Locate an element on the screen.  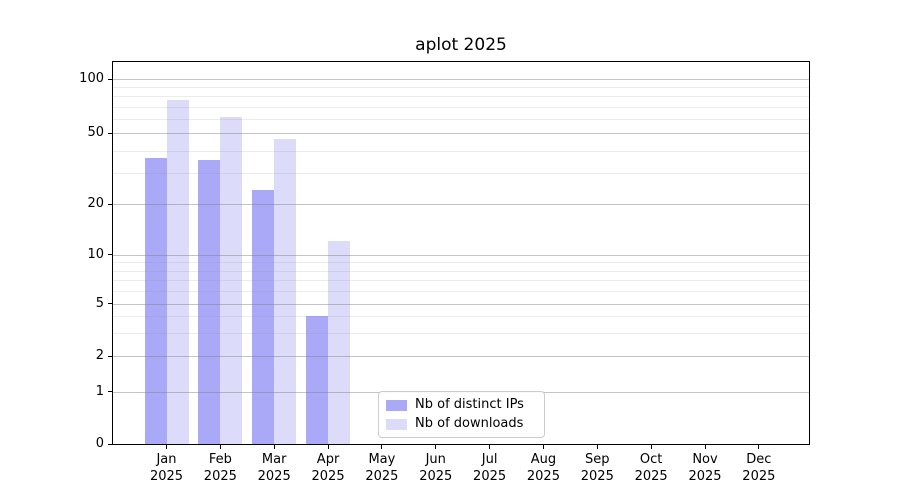
x-tick-mark-aug is located at coordinates (543, 447).